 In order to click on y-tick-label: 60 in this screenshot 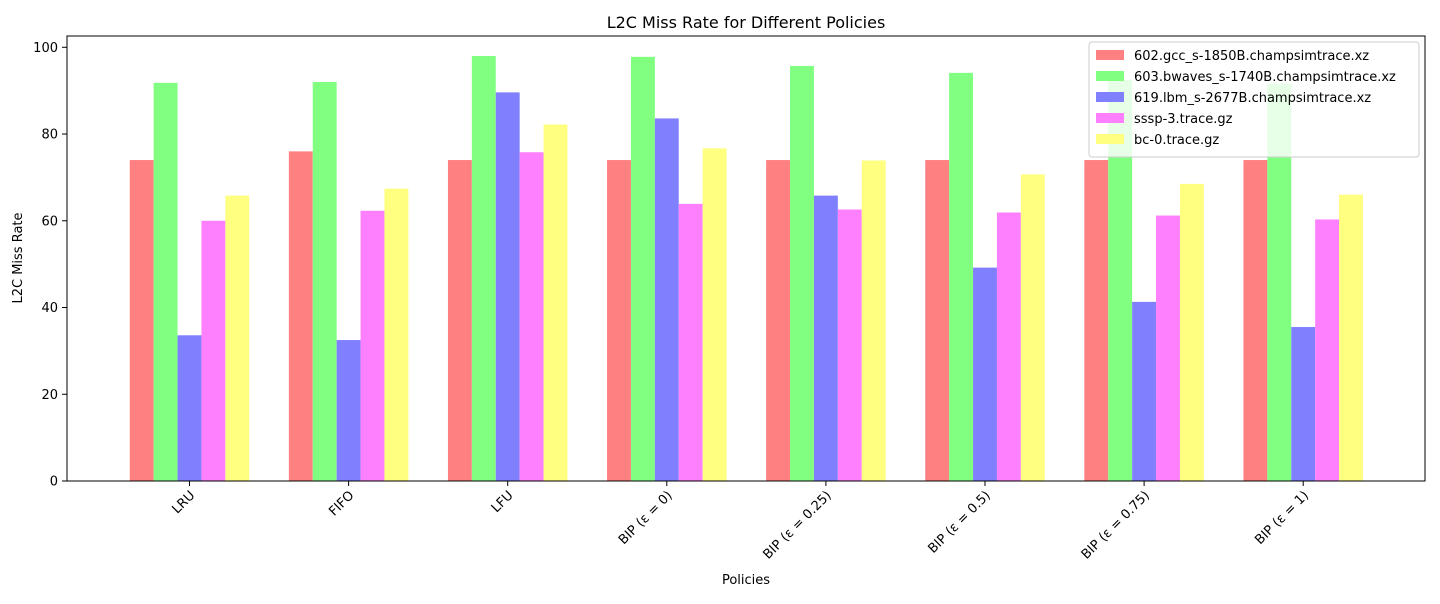, I will do `click(49, 221)`.